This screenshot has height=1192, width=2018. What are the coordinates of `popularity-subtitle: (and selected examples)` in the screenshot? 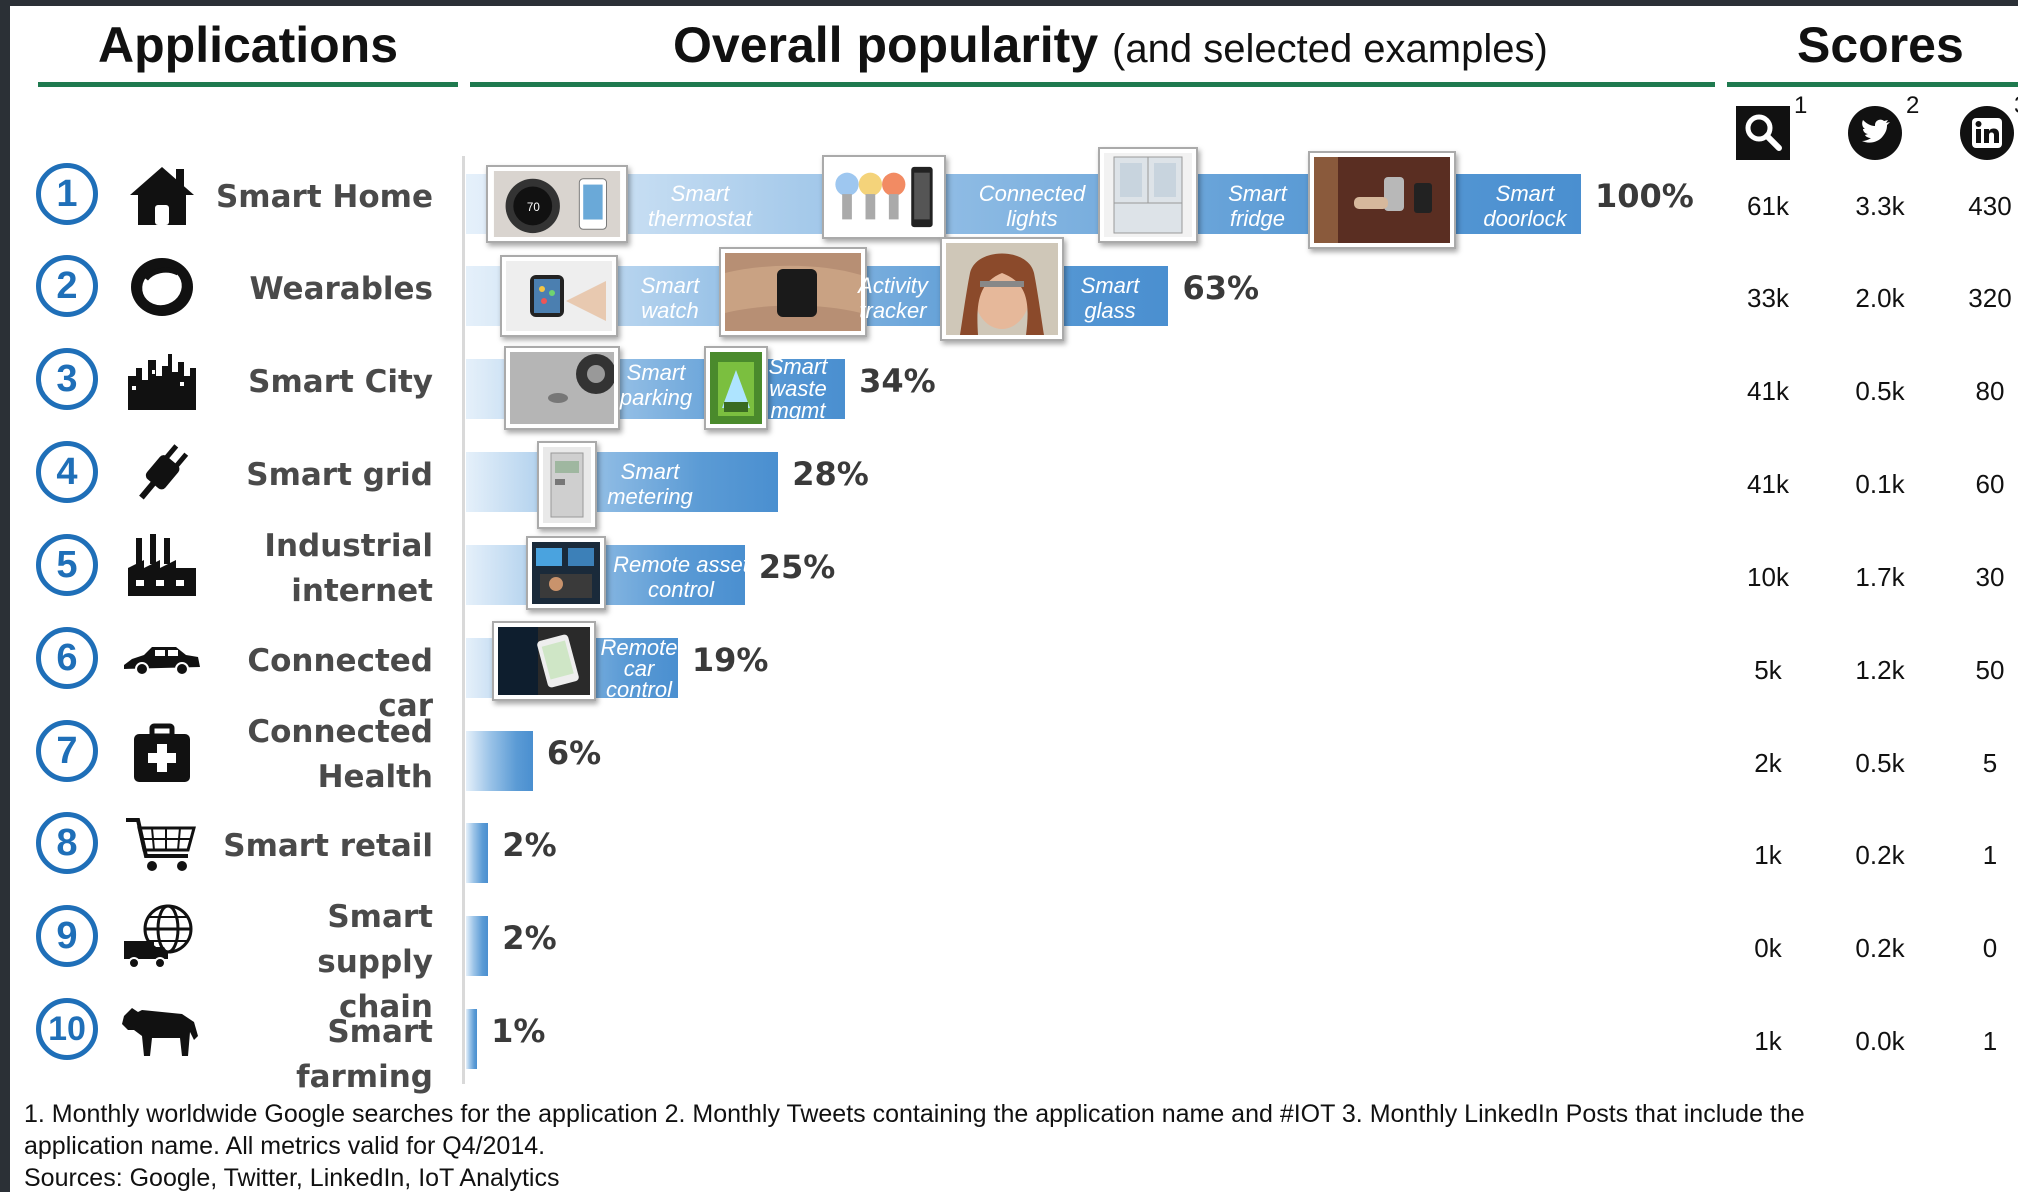 It's located at (1330, 49).